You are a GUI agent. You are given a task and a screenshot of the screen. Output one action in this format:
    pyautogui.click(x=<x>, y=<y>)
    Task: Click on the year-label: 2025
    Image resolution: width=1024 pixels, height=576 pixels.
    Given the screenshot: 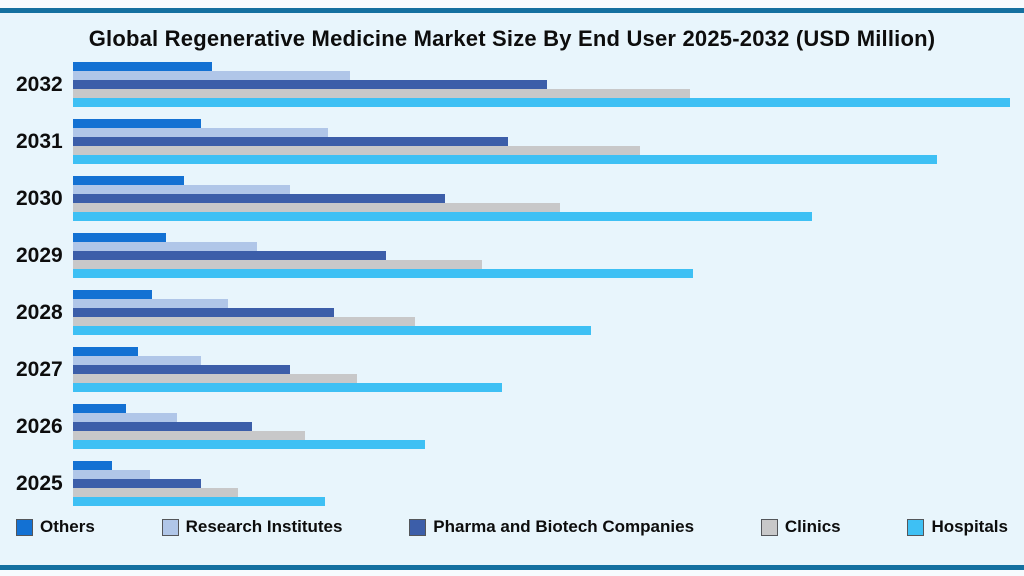 What is the action you would take?
    pyautogui.click(x=39, y=483)
    